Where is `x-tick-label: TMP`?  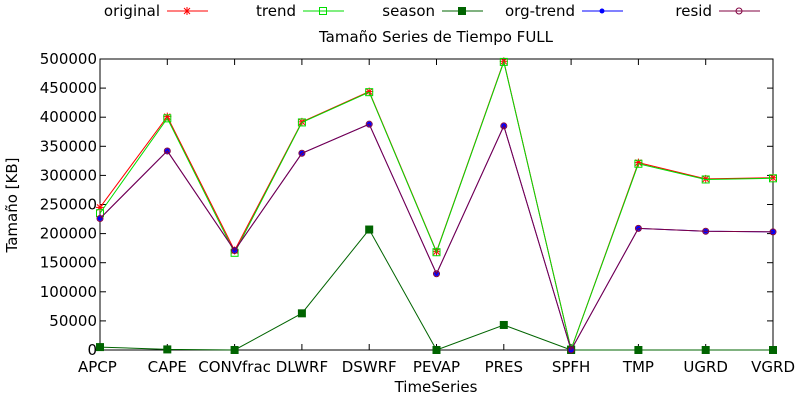 x-tick-label: TMP is located at coordinates (638, 367).